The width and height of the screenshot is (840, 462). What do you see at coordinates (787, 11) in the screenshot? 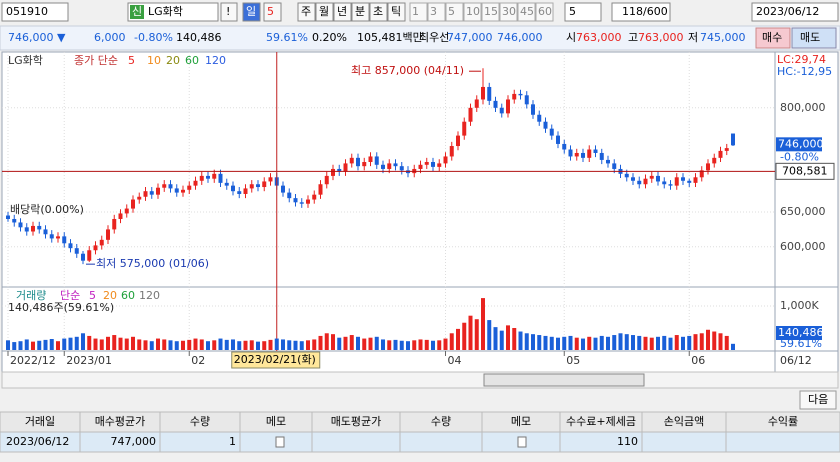
I see `date: 2023/06/12` at bounding box center [787, 11].